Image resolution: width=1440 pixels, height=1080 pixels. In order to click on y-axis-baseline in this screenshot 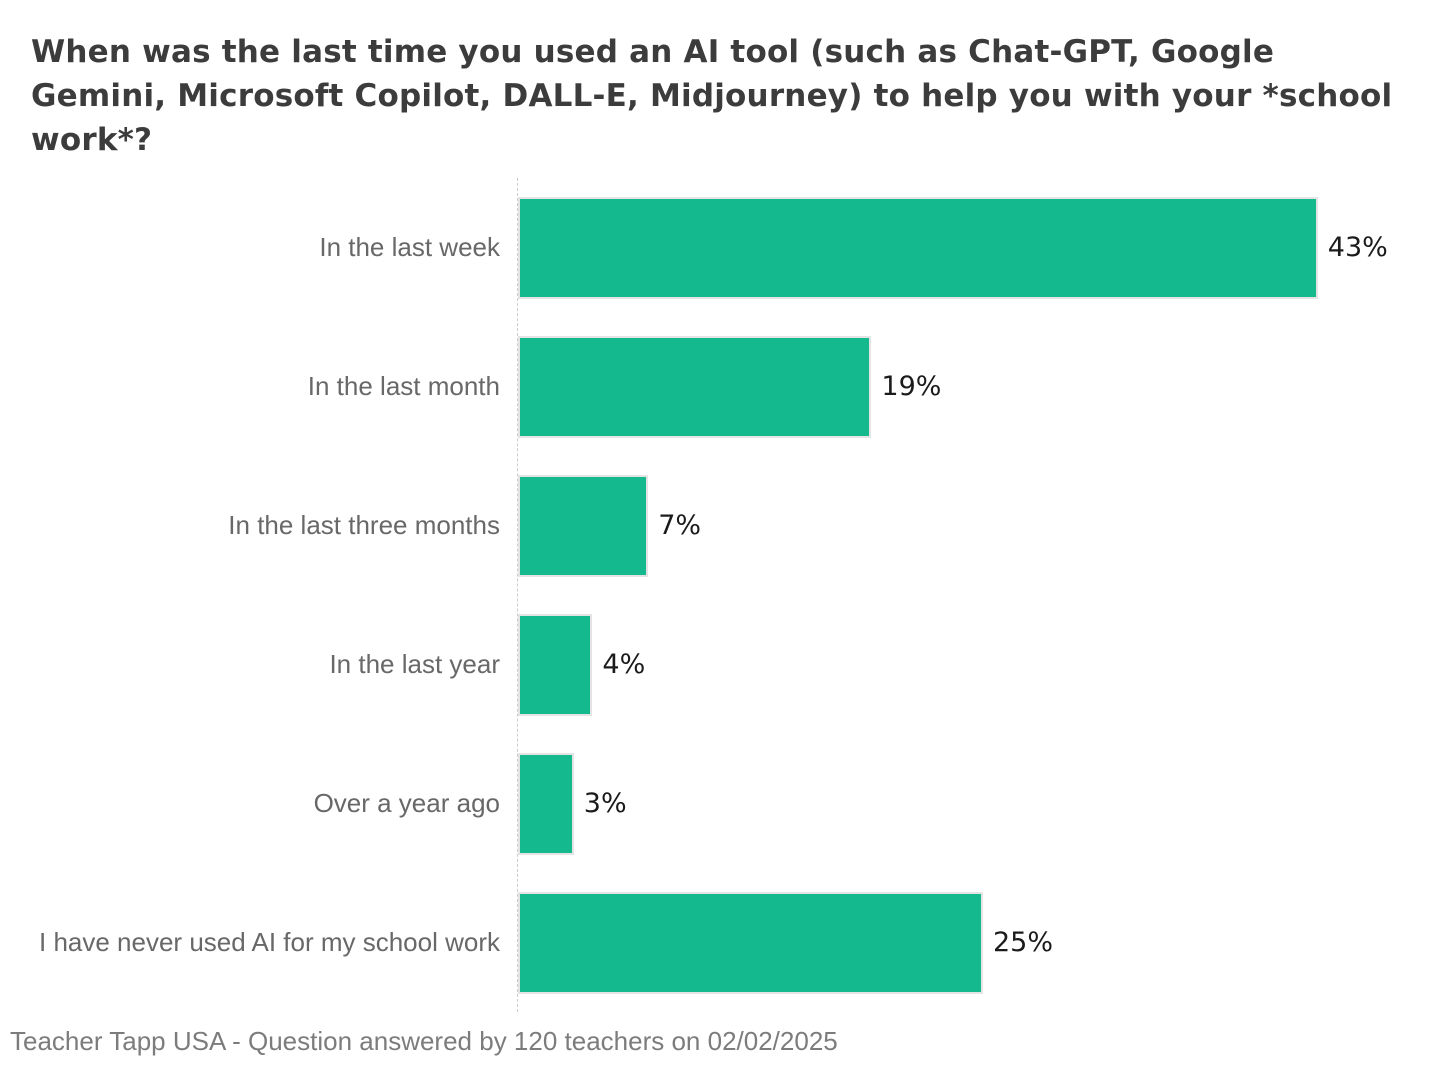, I will do `click(517, 595)`.